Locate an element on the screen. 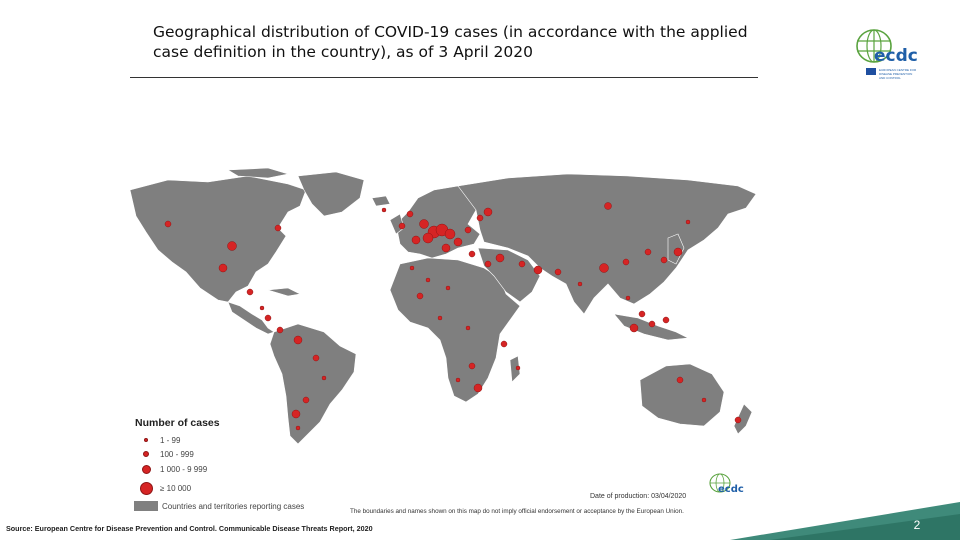 Image resolution: width=960 pixels, height=540 pixels. globe-icon is located at coordinates (874, 46).